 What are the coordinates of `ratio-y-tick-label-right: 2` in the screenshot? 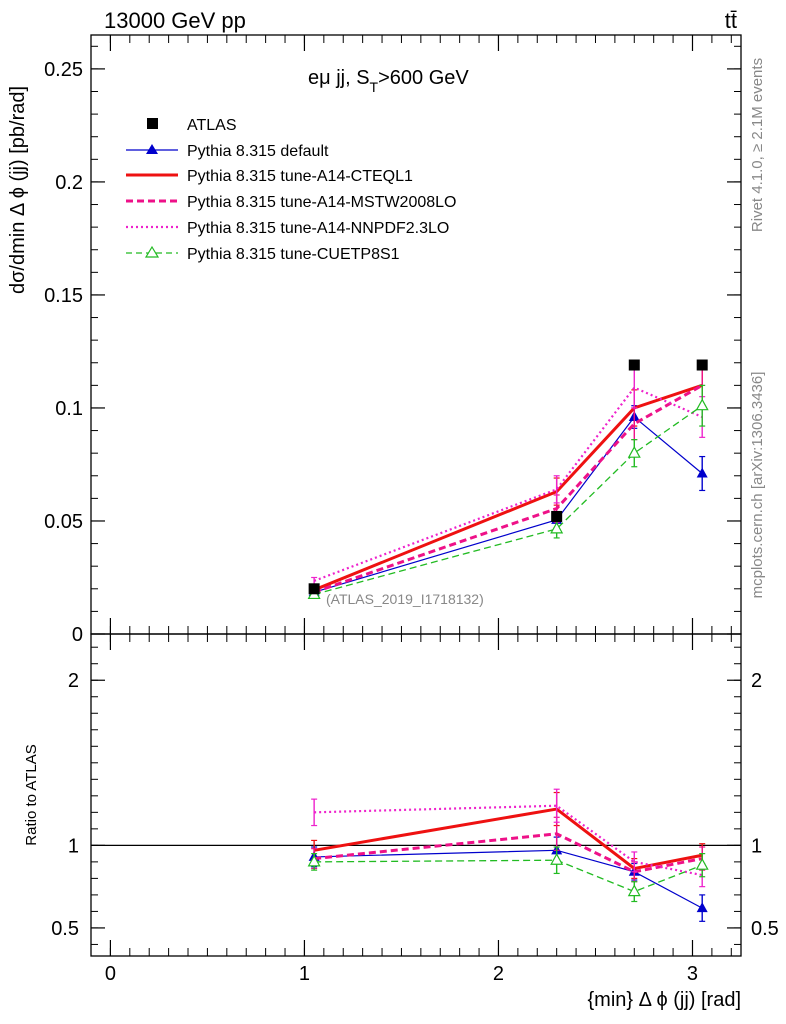 It's located at (756, 681).